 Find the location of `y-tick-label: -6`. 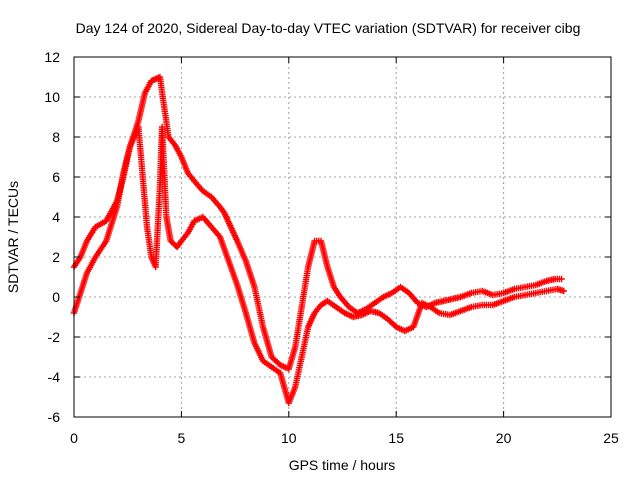

y-tick-label: -6 is located at coordinates (54, 417).